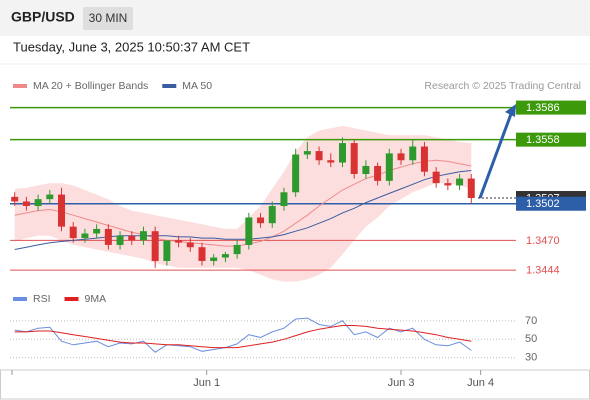 Image resolution: width=590 pixels, height=400 pixels. Describe the element at coordinates (510, 110) in the screenshot. I see `forecast-arrowhead` at that location.